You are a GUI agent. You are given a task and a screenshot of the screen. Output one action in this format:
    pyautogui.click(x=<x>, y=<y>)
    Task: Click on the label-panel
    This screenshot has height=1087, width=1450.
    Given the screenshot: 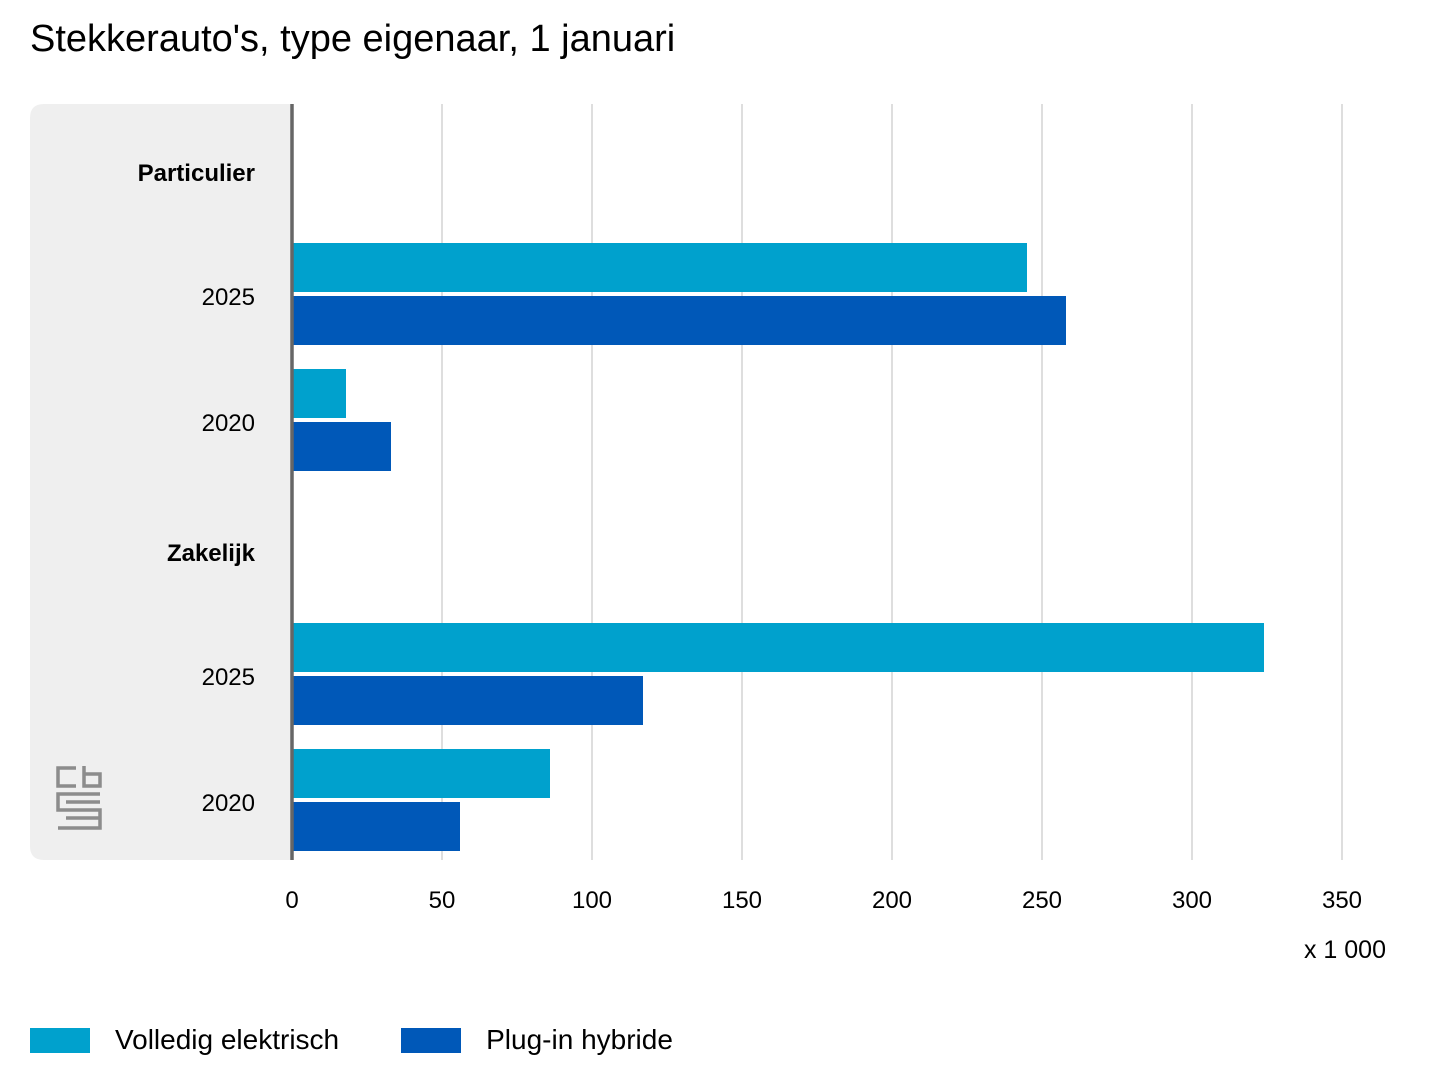 What is the action you would take?
    pyautogui.click(x=161, y=482)
    